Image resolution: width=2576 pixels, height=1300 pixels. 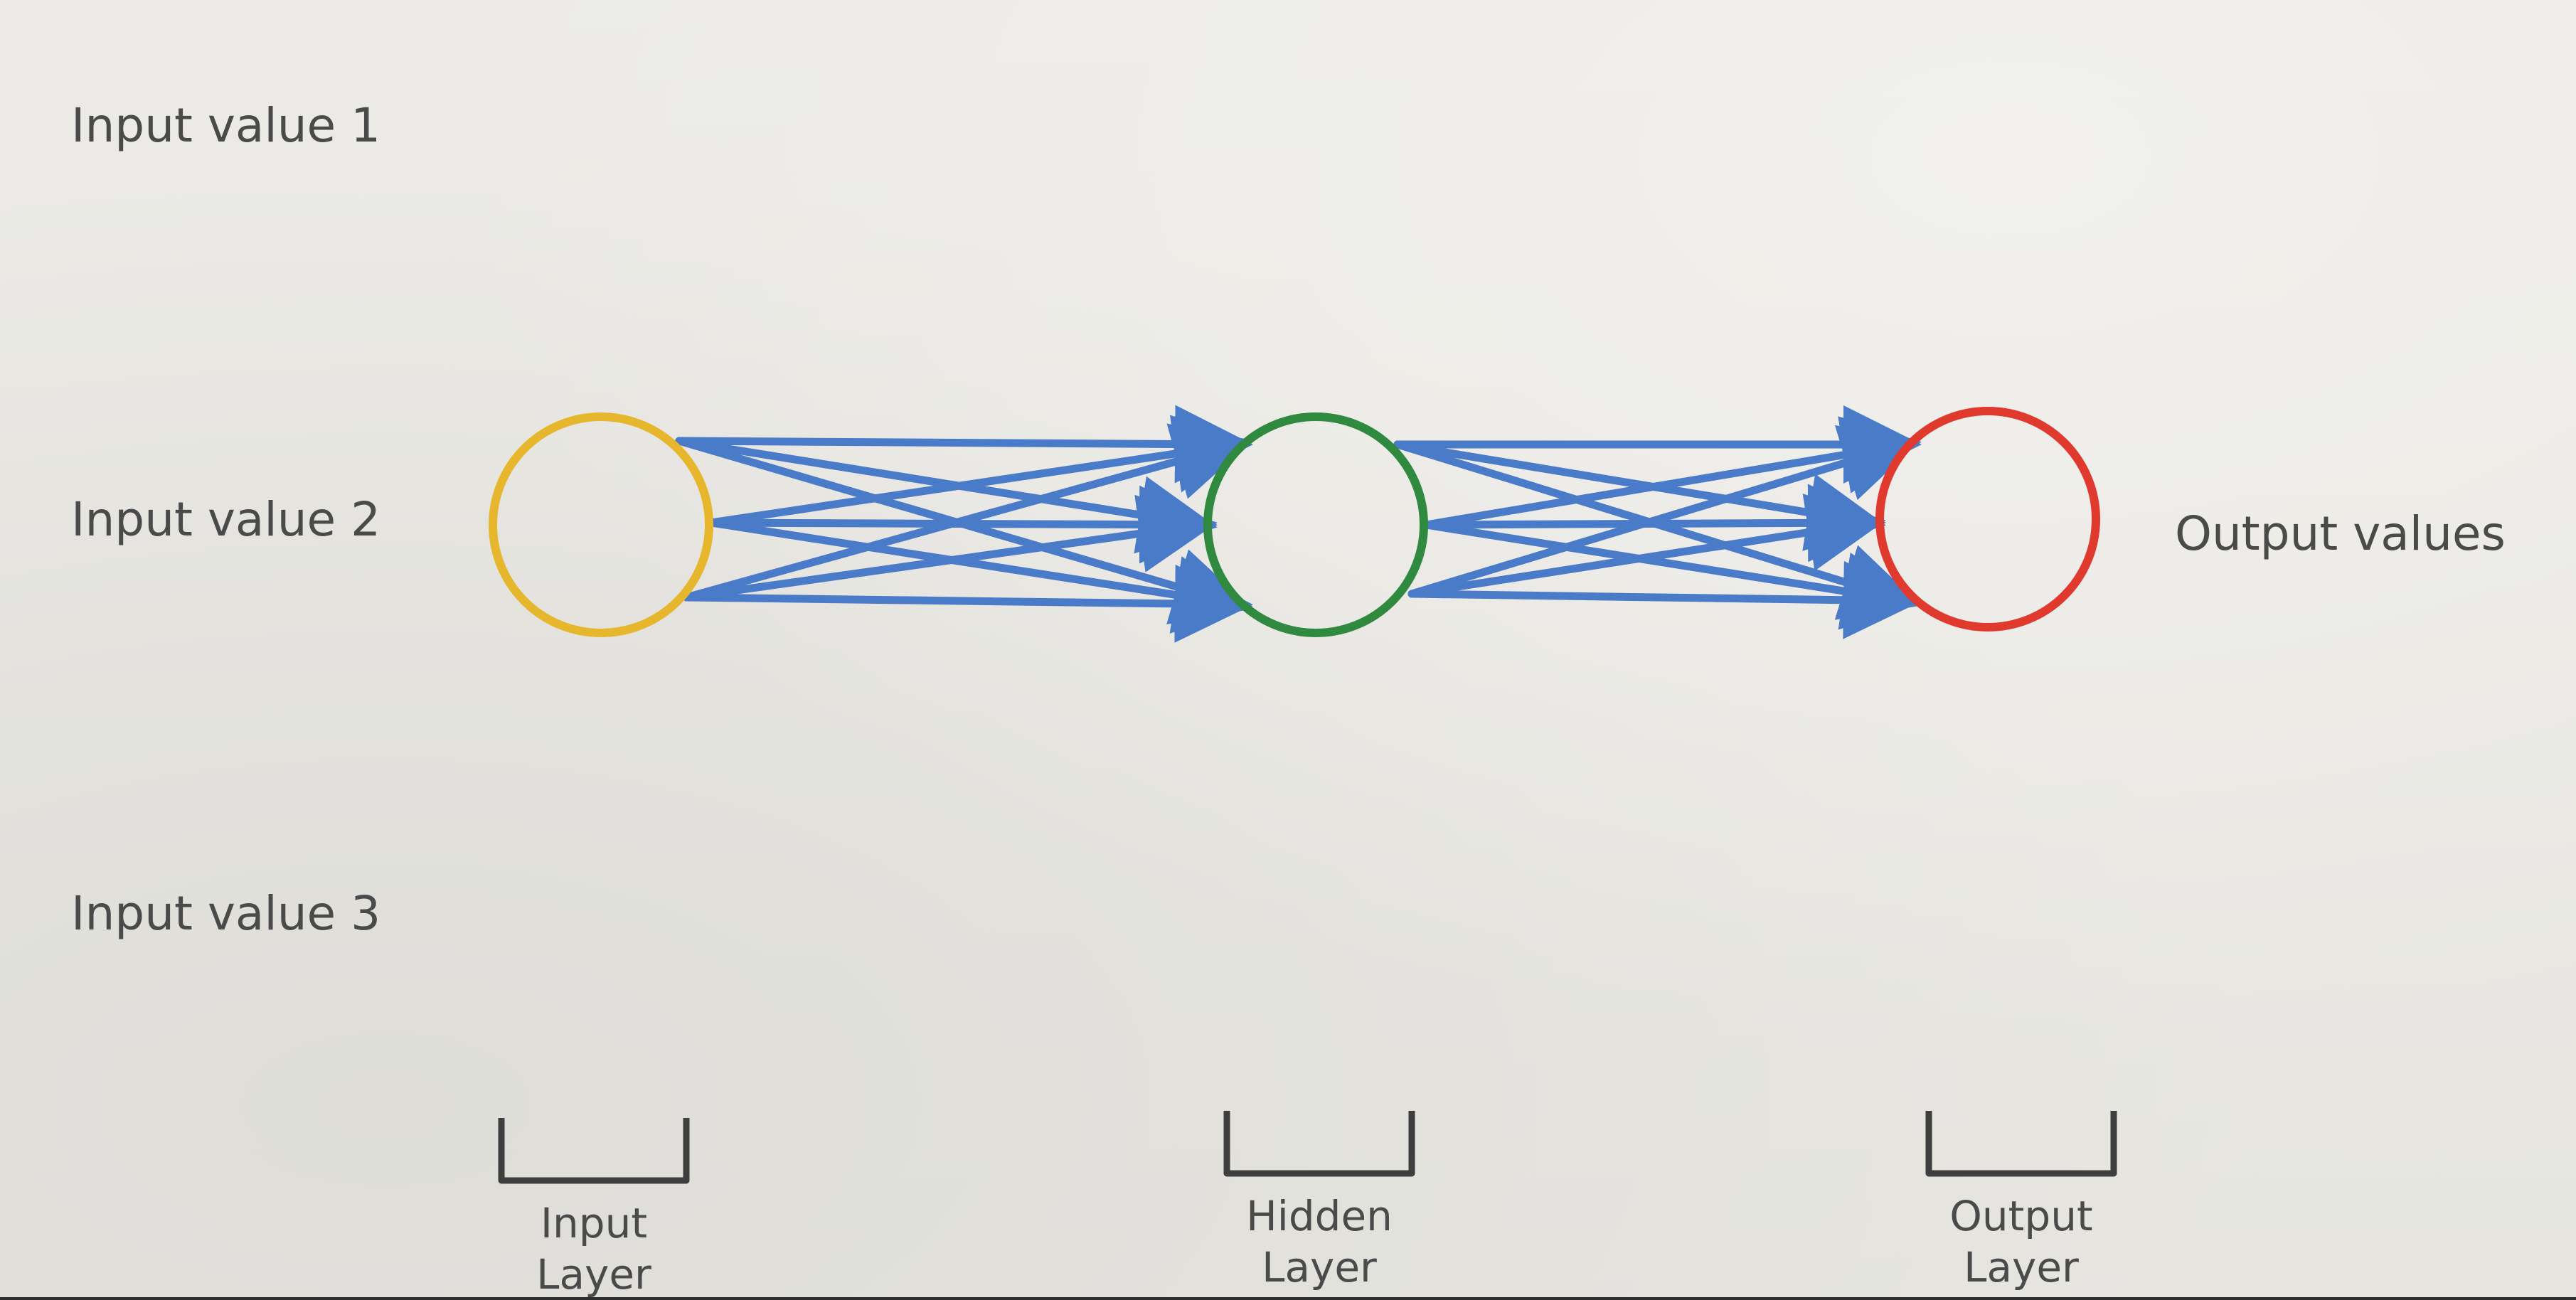 I want to click on hidden-layer-caption-line1: Hidden, so click(x=1319, y=1216).